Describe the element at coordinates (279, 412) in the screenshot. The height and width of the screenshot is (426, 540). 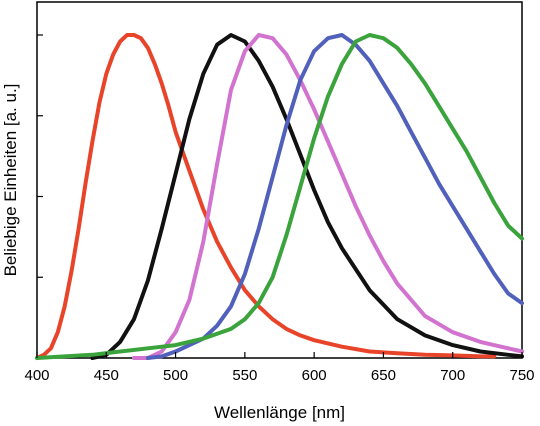
I see `x-axis-title: Wellenlänge [nm]` at that location.